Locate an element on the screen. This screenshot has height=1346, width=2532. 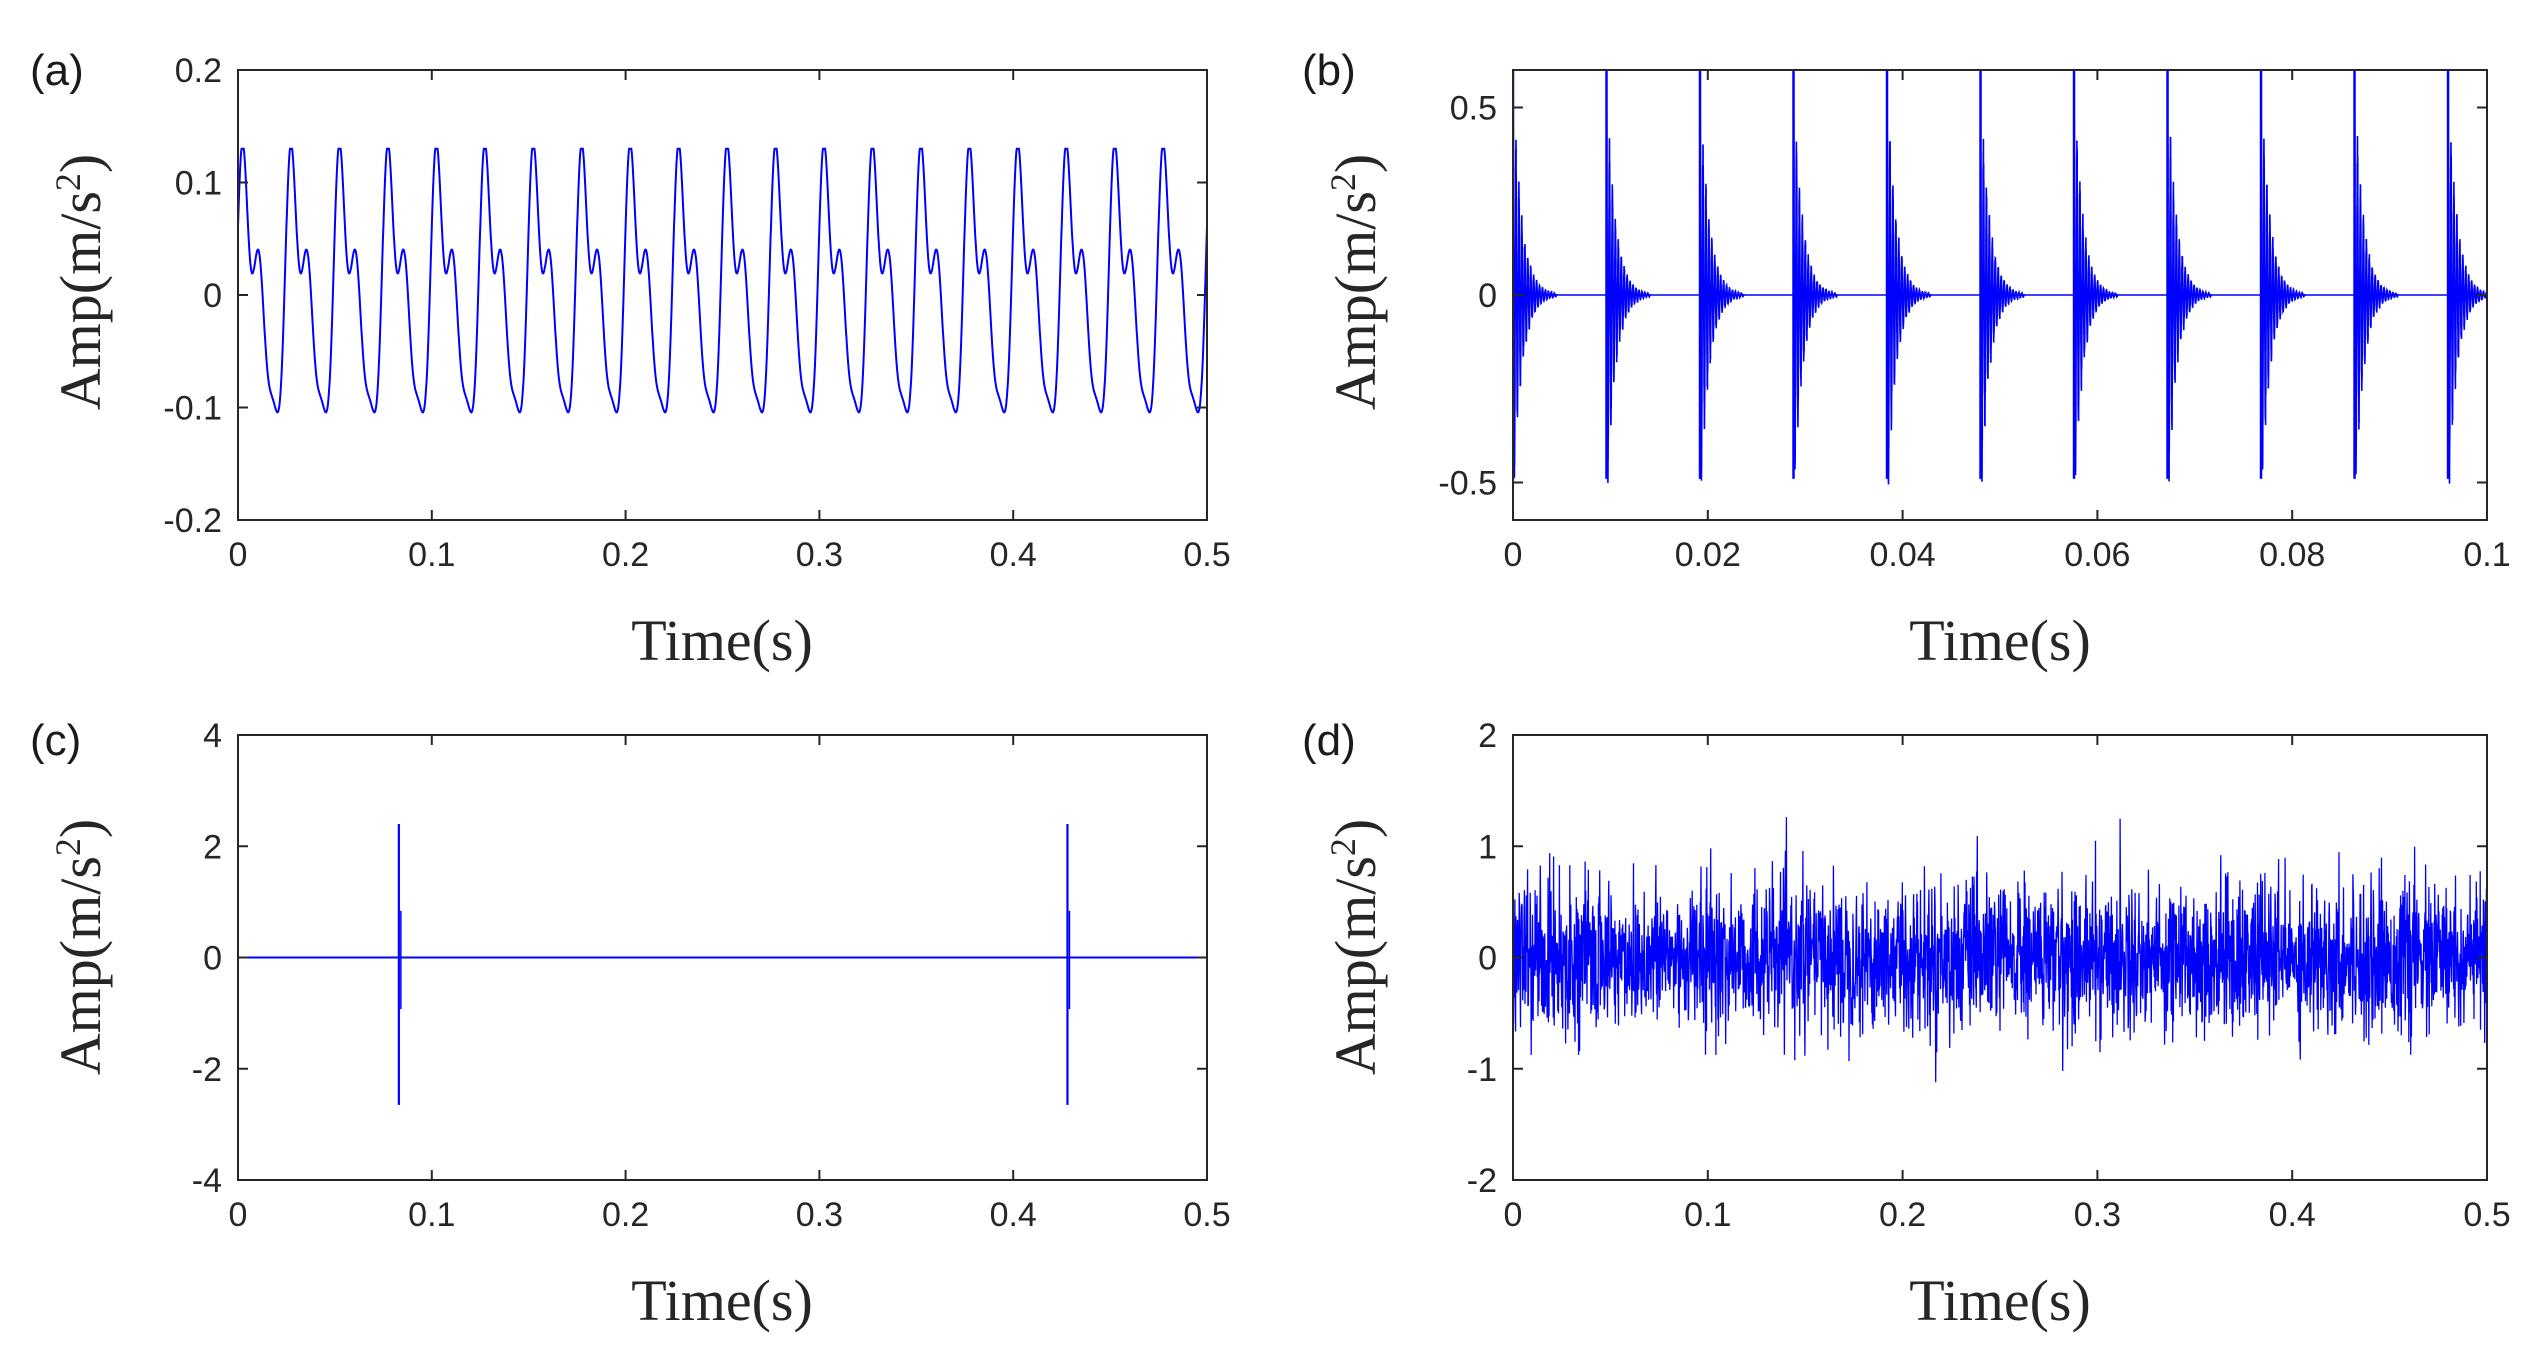
panel-c-xtick-label: 0.5 is located at coordinates (1206, 1215).